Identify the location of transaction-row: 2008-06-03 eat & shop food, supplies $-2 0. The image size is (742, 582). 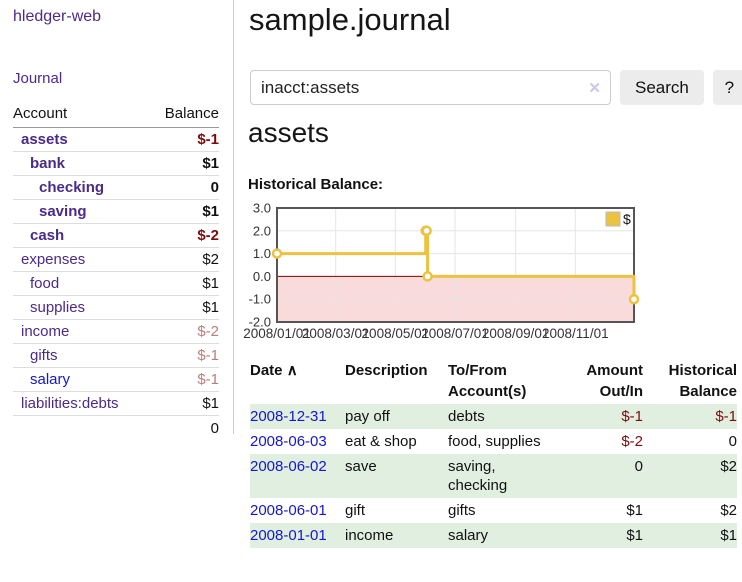
(493, 441).